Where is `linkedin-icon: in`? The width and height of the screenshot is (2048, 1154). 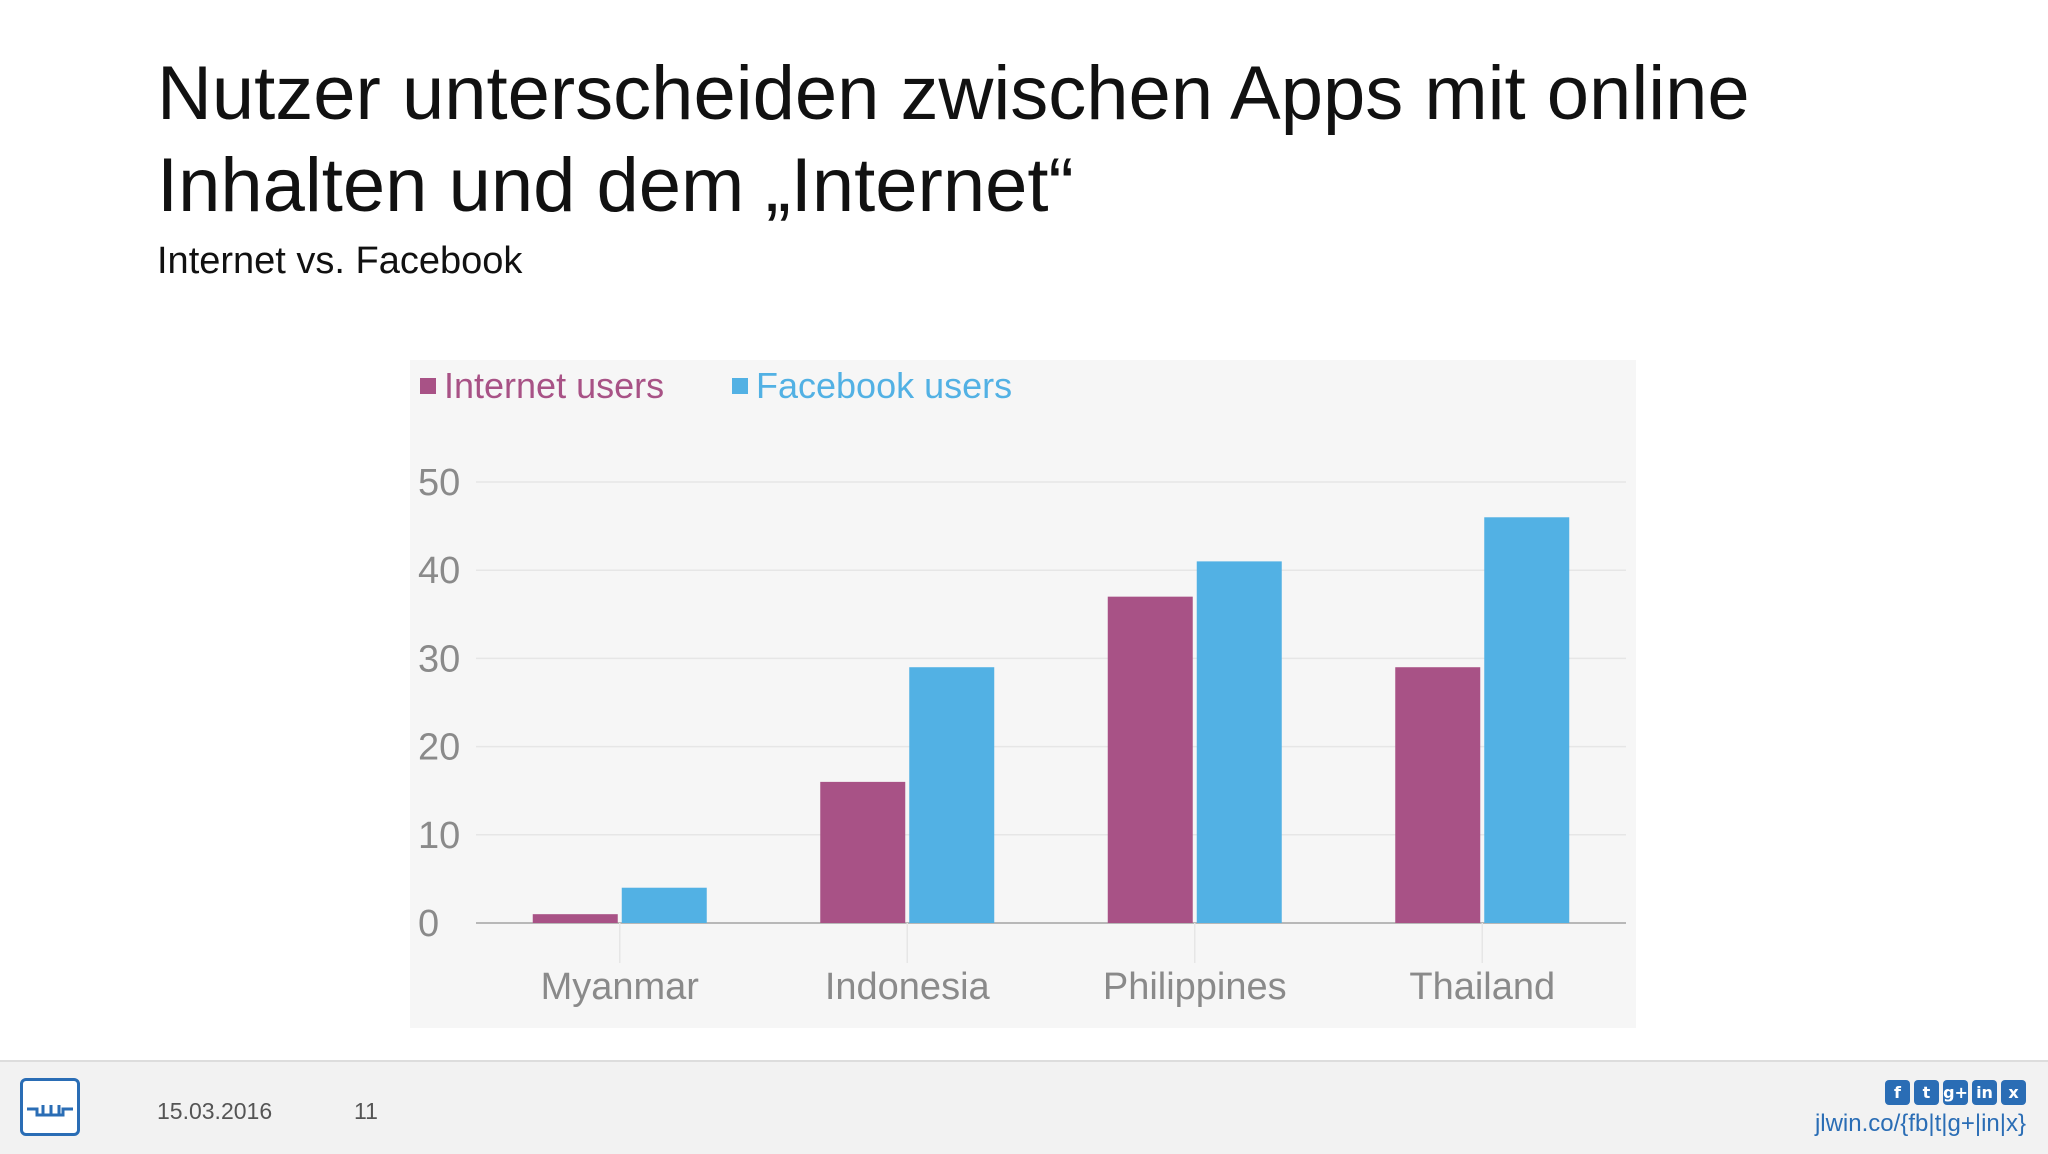 linkedin-icon: in is located at coordinates (1984, 1092).